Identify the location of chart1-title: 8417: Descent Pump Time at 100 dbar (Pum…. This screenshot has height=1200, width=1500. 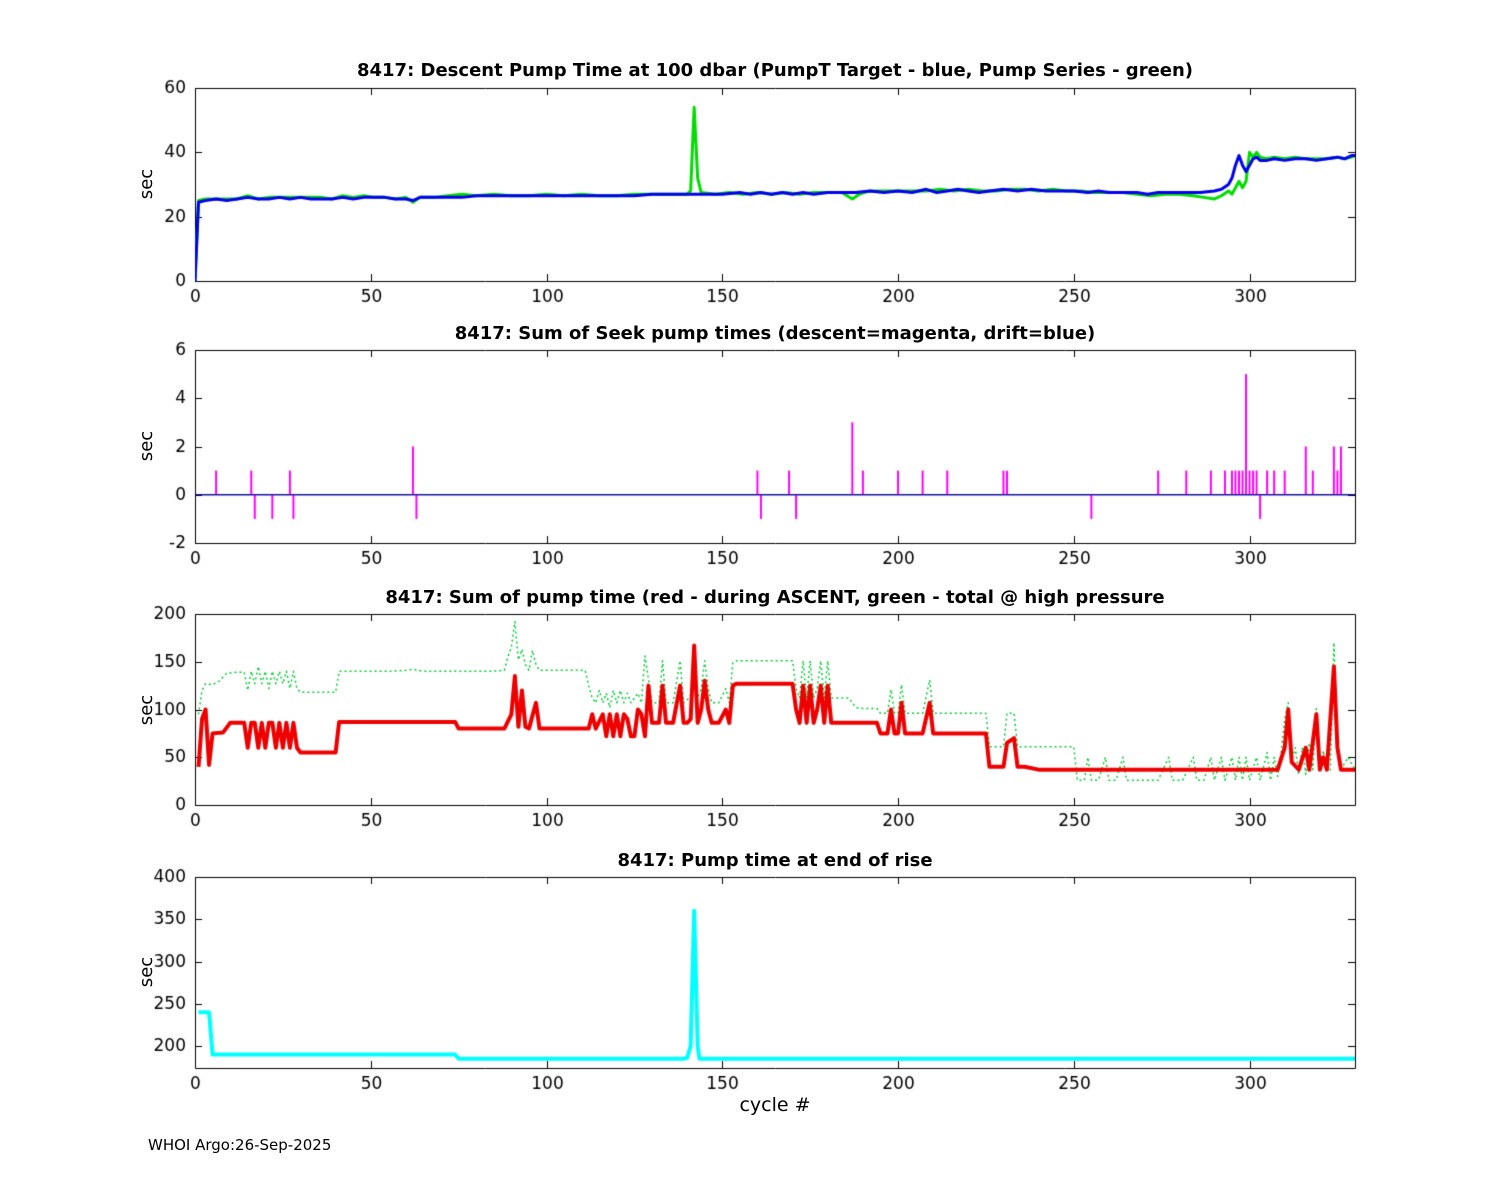
(775, 70).